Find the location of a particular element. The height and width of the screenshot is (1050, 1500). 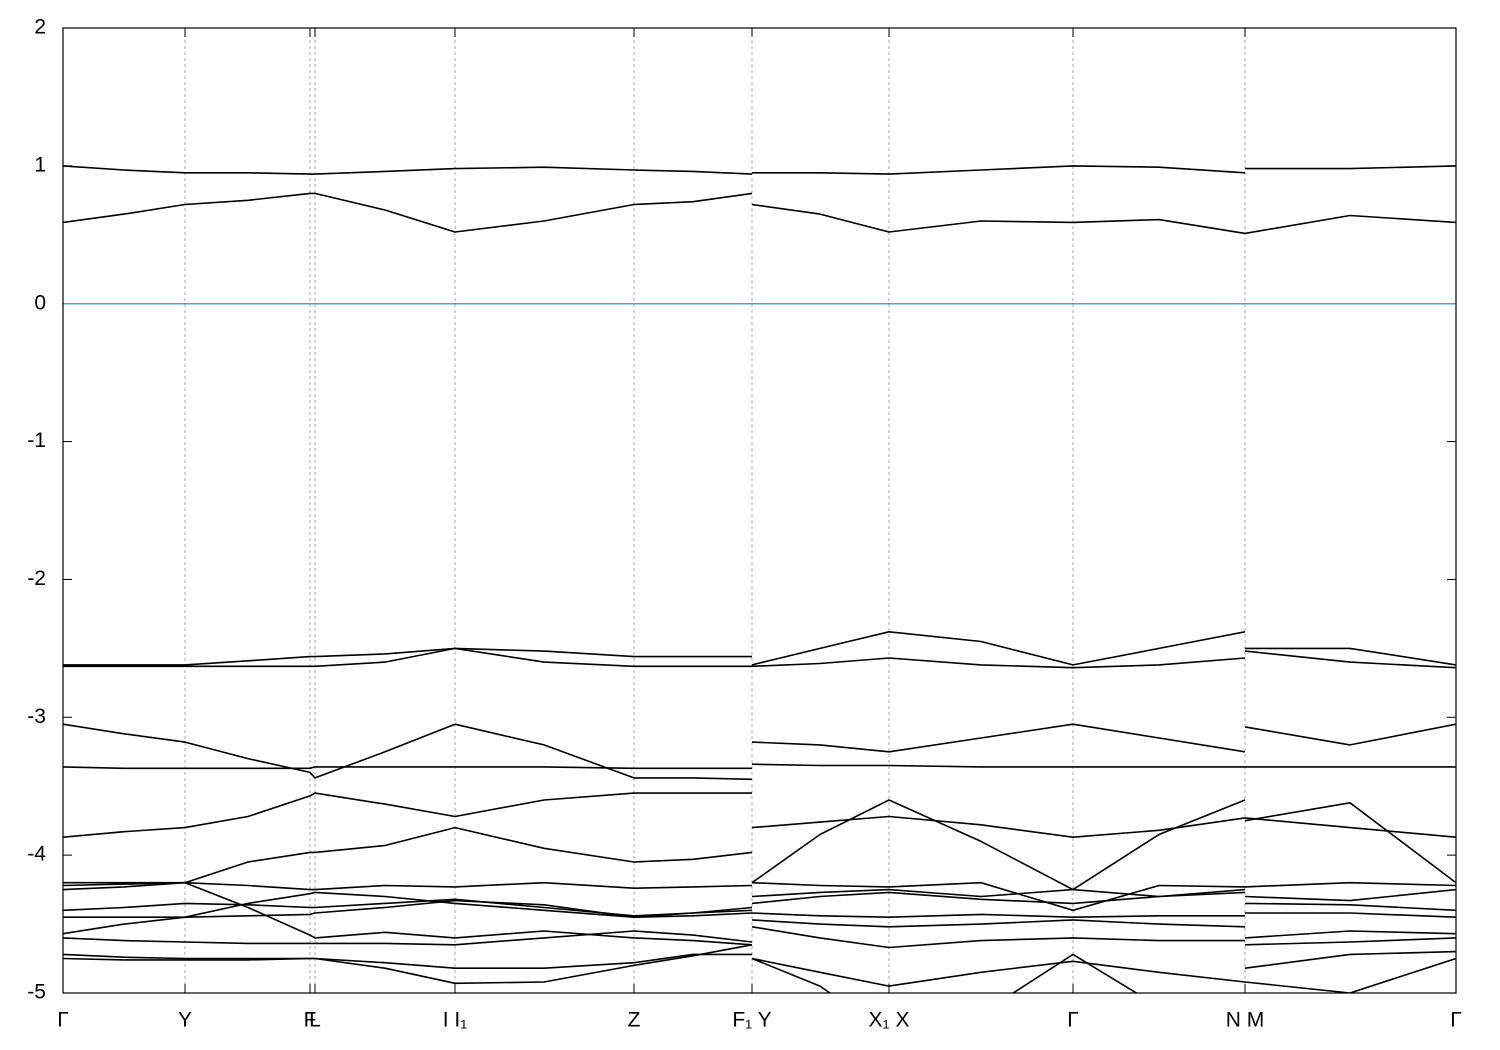

x-tick-label: Z is located at coordinates (634, 1020).